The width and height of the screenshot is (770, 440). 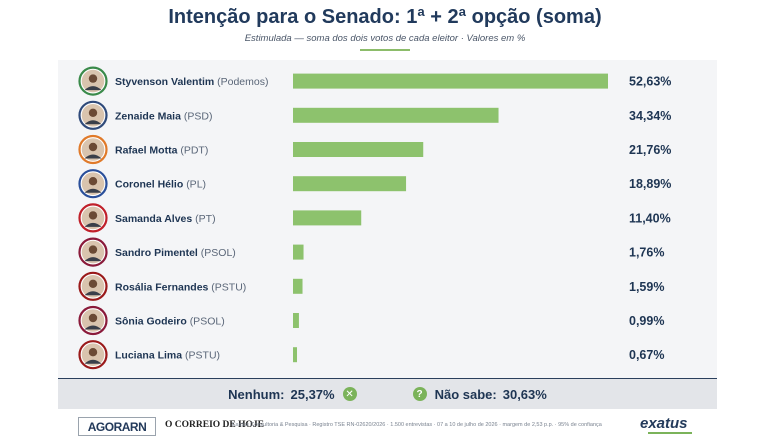 What do you see at coordinates (150, 356) in the screenshot?
I see `candidate-name: Luciana Lima` at bounding box center [150, 356].